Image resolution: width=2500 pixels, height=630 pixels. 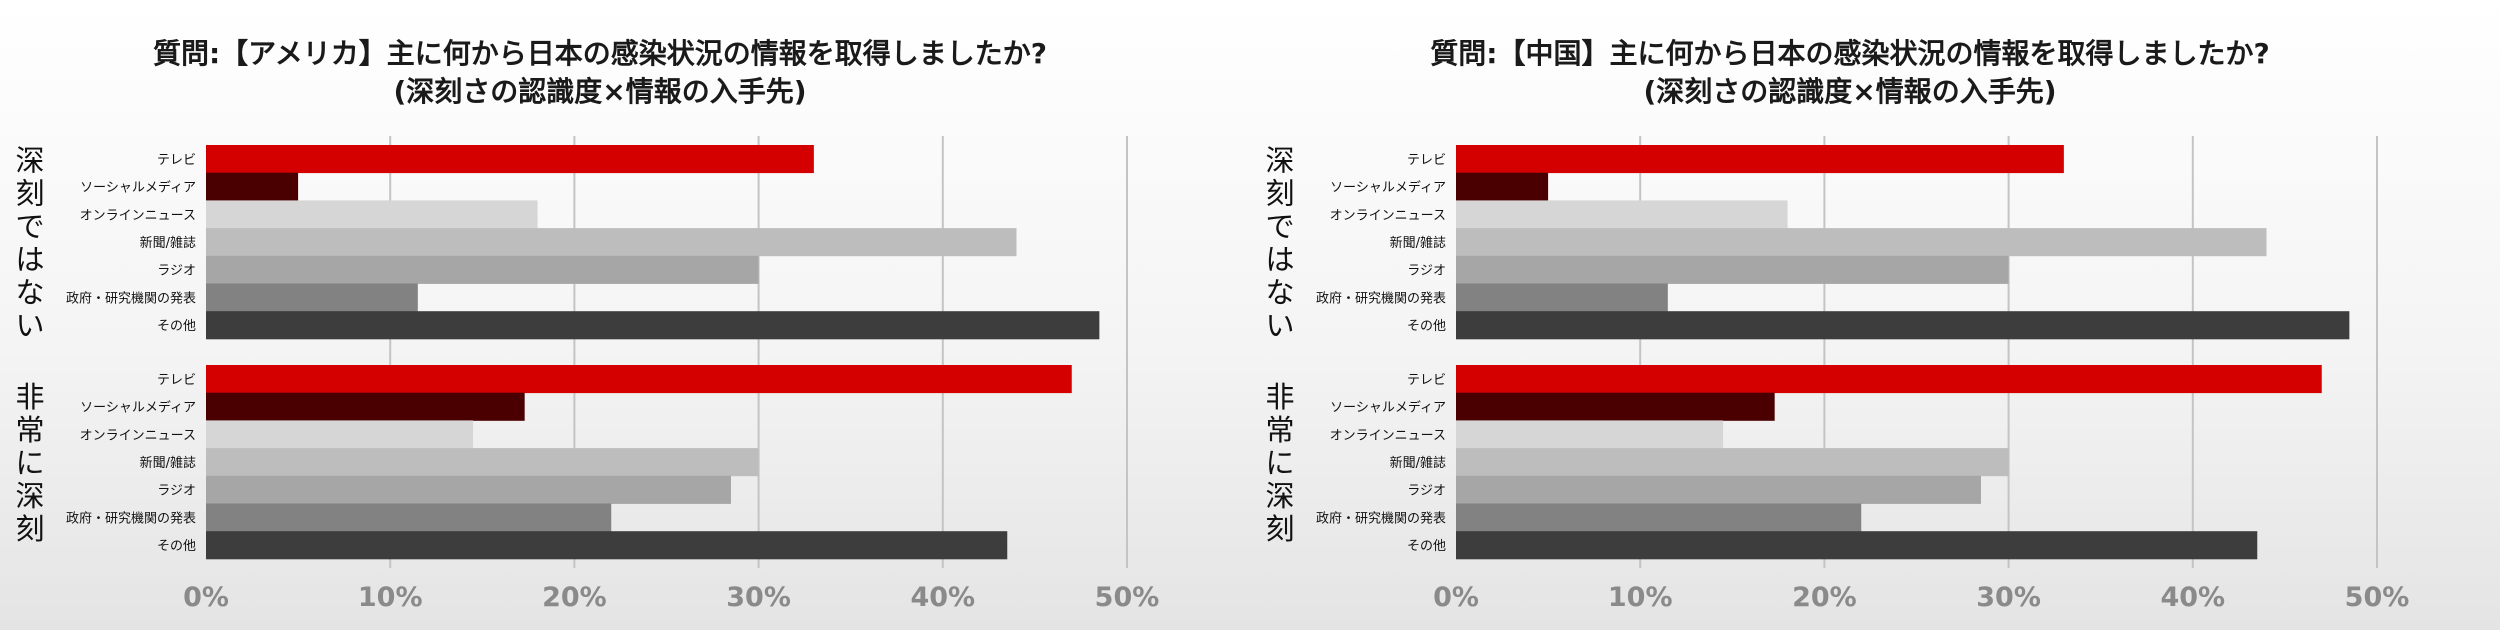 I want to click on chart-title: 質問:【アメリカ】主に何から日本の感染状況の情報を取得しましたか?, so click(x=600, y=53).